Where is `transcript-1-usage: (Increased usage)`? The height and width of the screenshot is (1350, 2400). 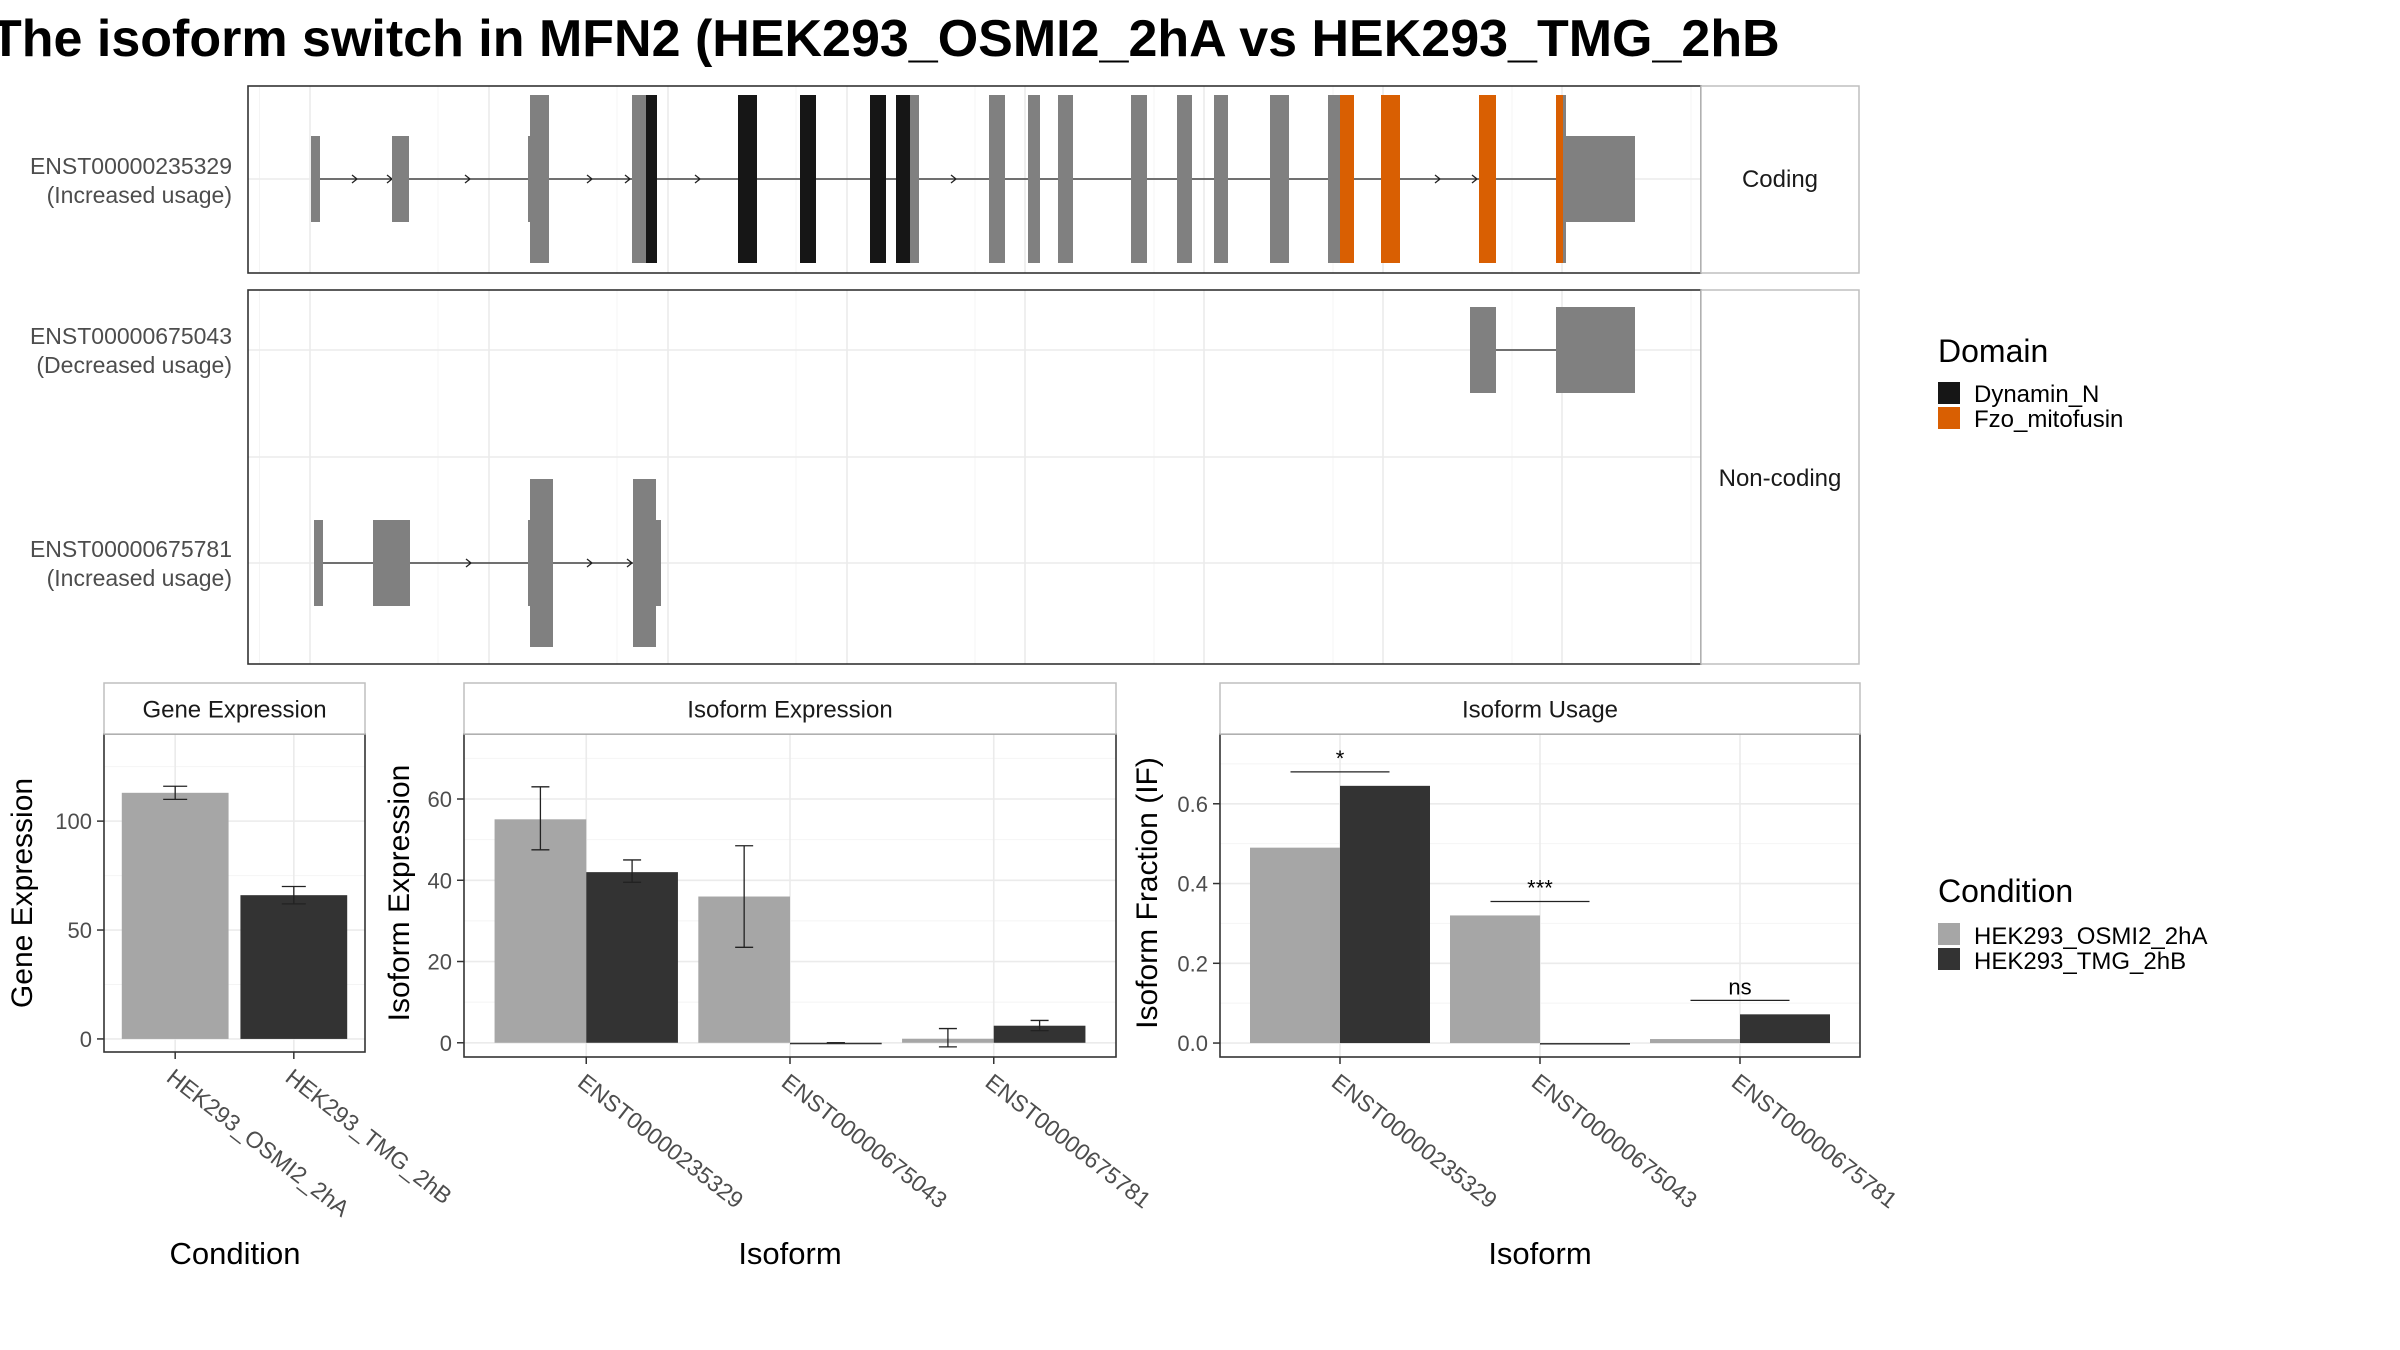
transcript-1-usage: (Increased usage) is located at coordinates (139, 195).